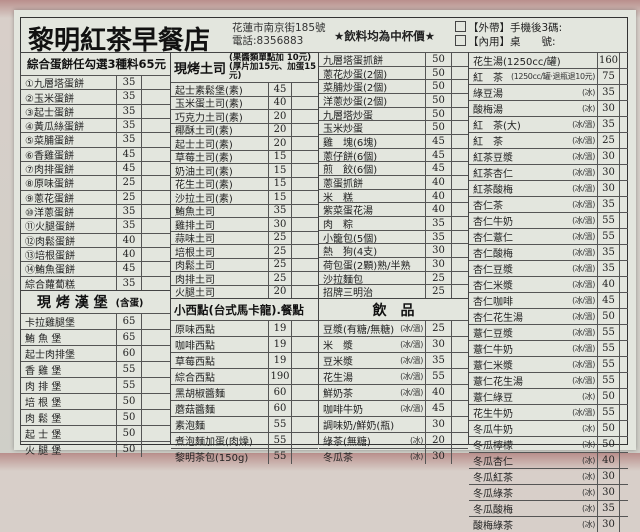  Describe the element at coordinates (508, 28) in the screenshot. I see `takeout-option: 【外帶】手機後3碼:` at that location.